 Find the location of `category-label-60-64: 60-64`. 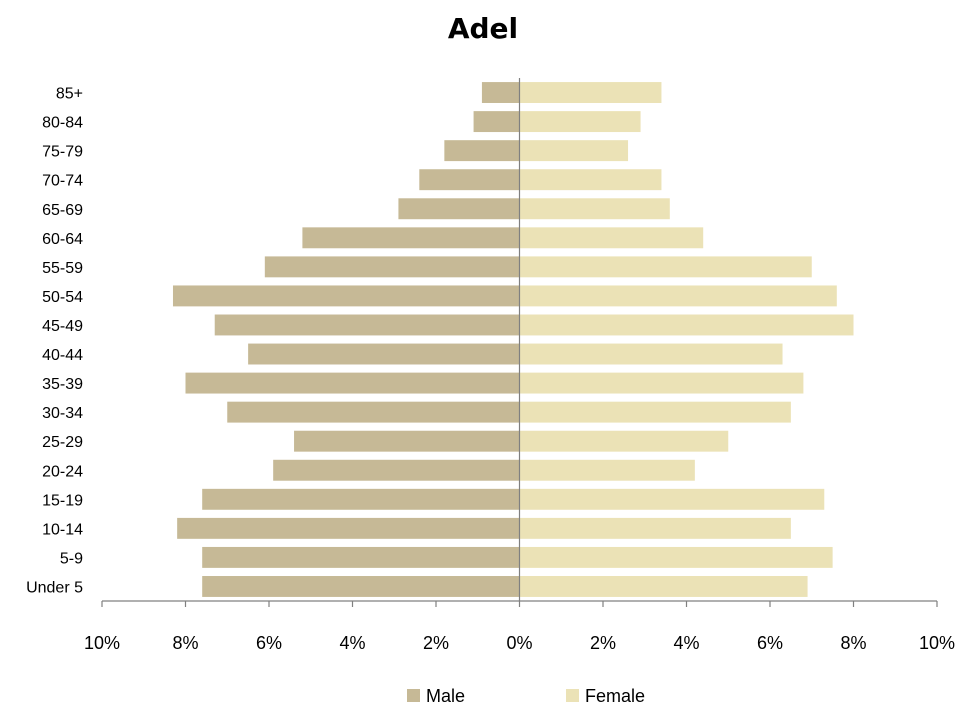

category-label-60-64: 60-64 is located at coordinates (62, 239).